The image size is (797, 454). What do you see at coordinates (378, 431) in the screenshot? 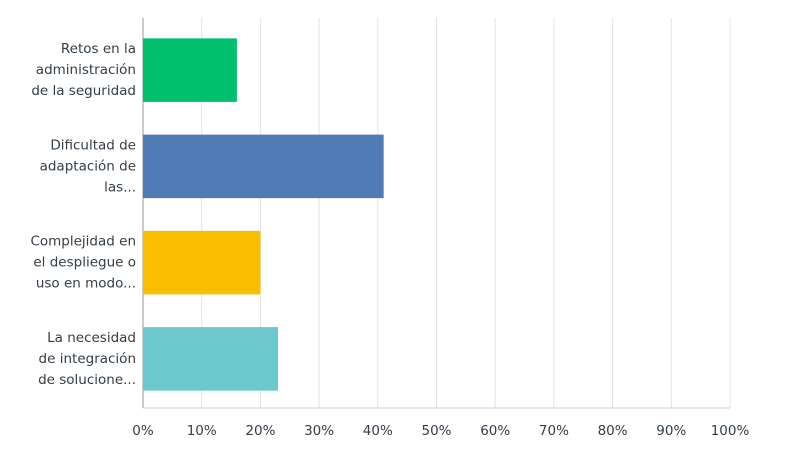
I see `x-tick-label: 40%` at bounding box center [378, 431].